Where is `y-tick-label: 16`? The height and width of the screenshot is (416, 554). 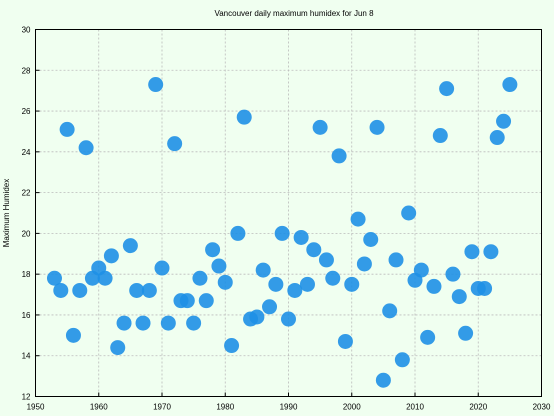 y-tick-label: 16 is located at coordinates (26, 315).